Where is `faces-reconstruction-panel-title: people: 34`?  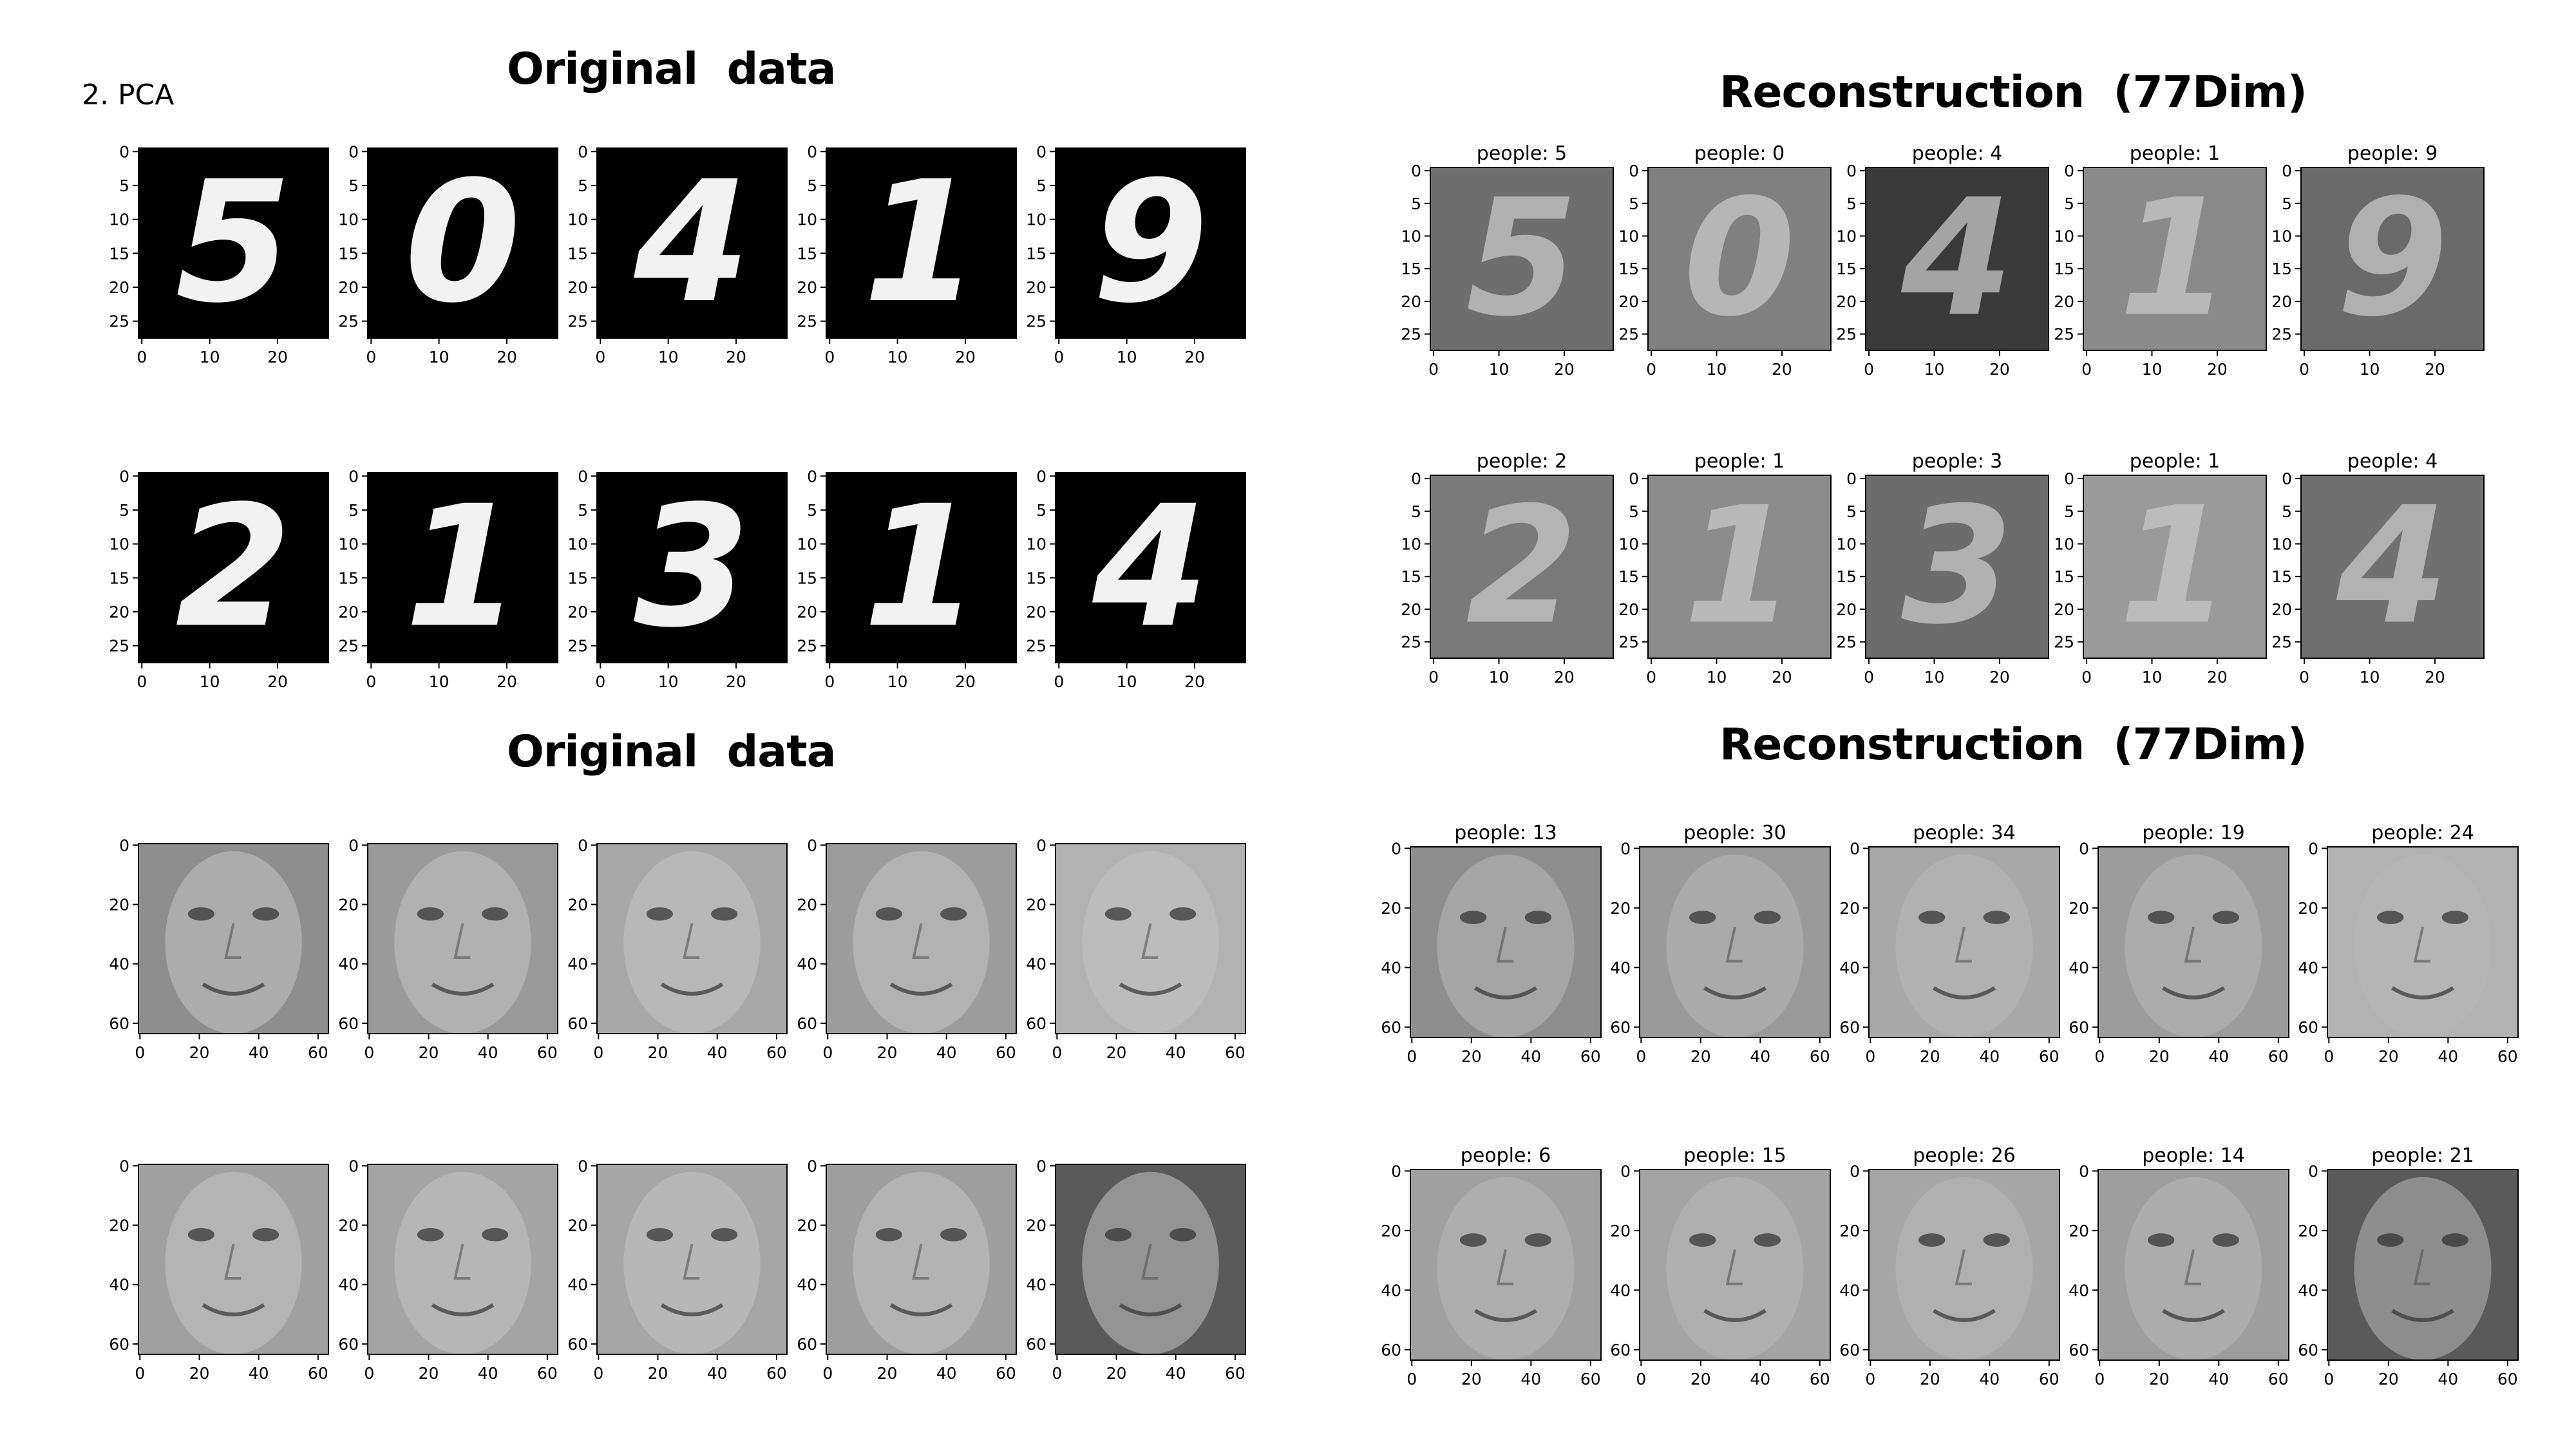 faces-reconstruction-panel-title: people: 34 is located at coordinates (1964, 833).